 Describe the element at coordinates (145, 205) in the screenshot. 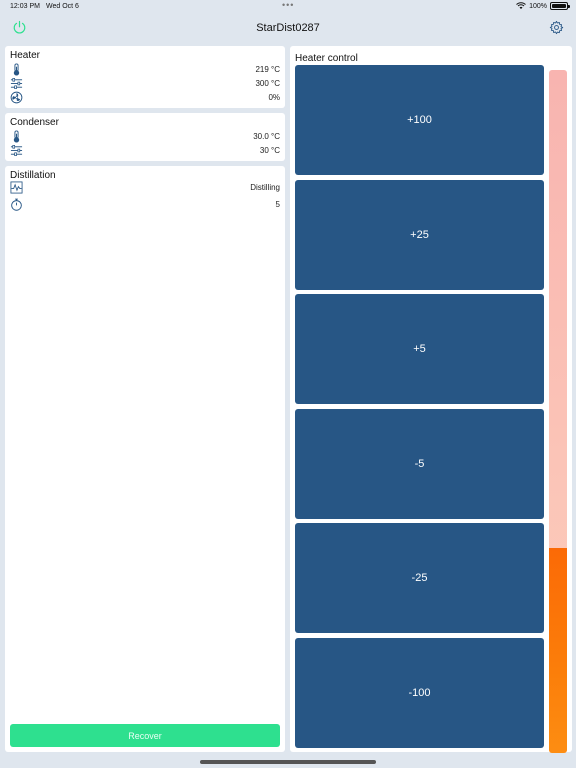

I see `distillation-count-row: 5` at that location.